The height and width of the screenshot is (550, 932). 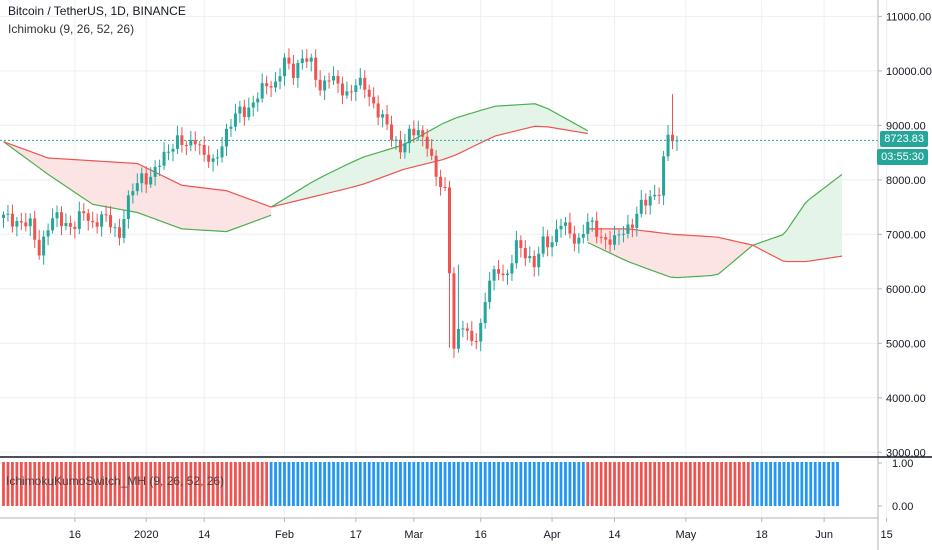 I want to click on symbol-legend: Bitcoin / TetherUS, 1D, BINANCE, so click(x=97, y=11).